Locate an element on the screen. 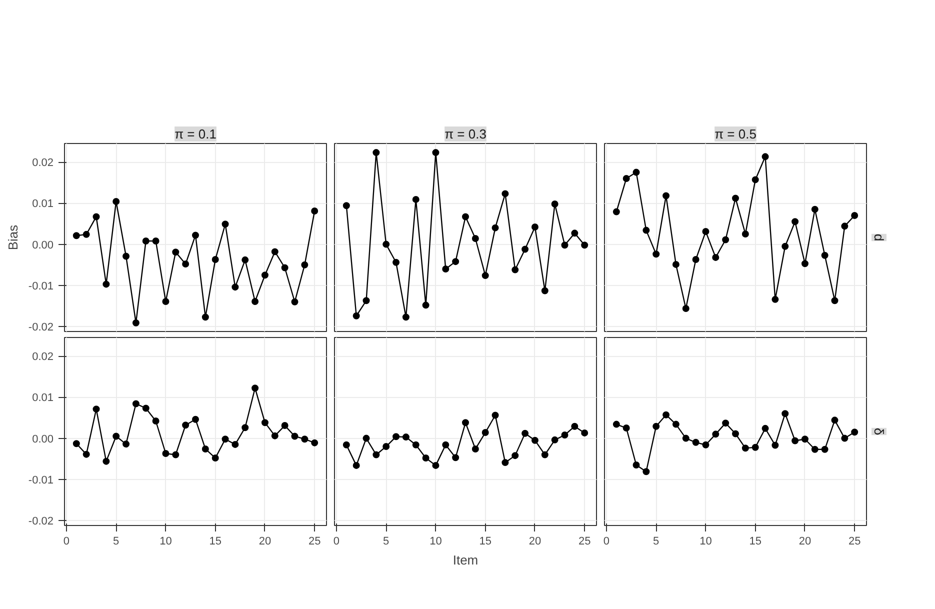 The image size is (935, 609). y-tick-label: 0.00 is located at coordinates (43, 439).